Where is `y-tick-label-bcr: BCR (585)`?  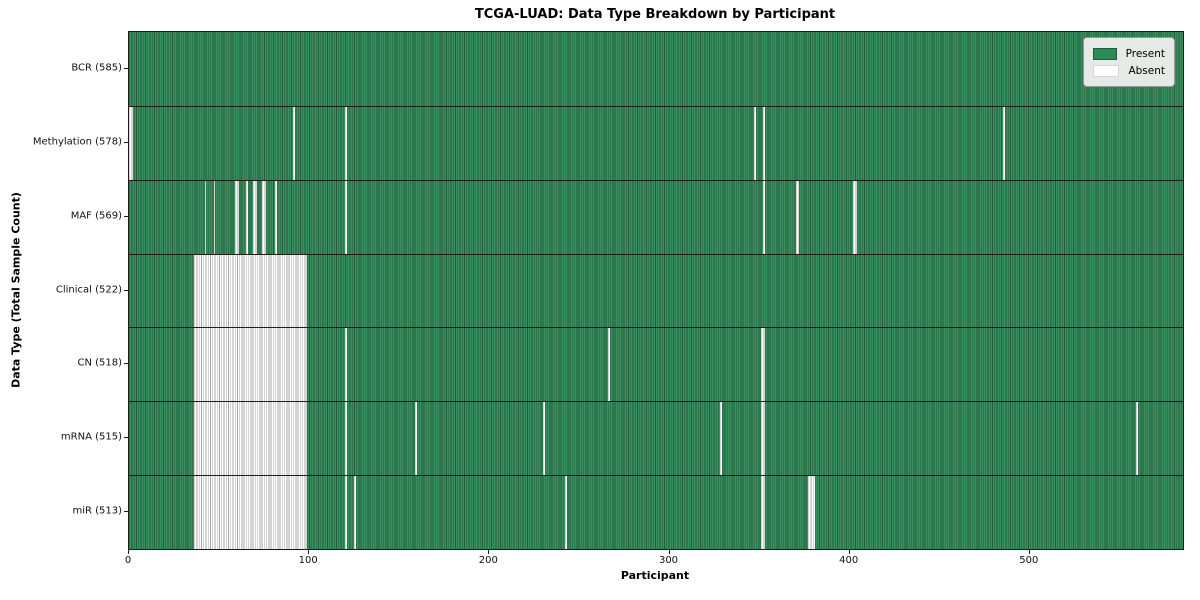 y-tick-label-bcr: BCR (585) is located at coordinates (96, 68).